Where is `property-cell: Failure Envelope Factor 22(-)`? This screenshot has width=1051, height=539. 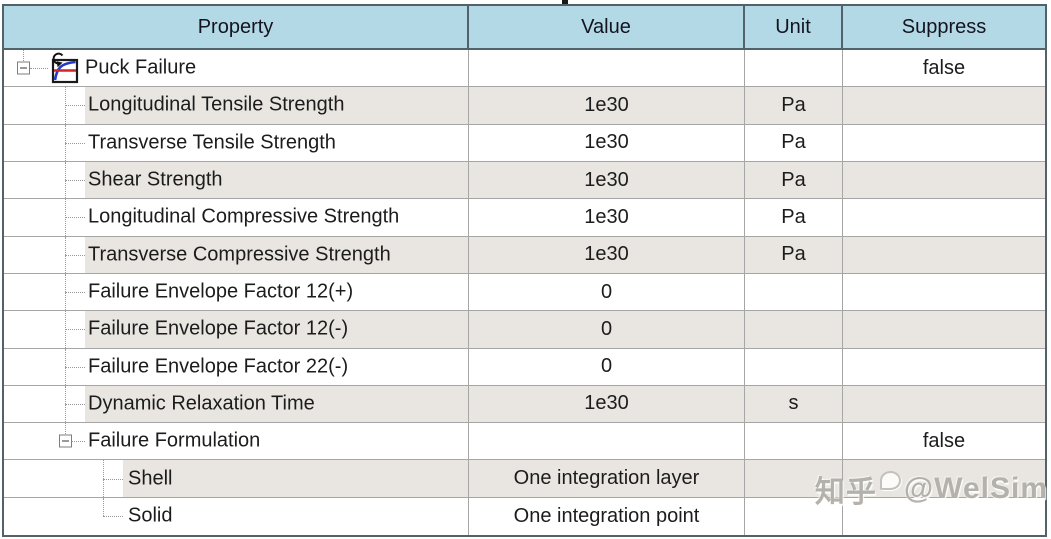 property-cell: Failure Envelope Factor 22(-) is located at coordinates (236, 367).